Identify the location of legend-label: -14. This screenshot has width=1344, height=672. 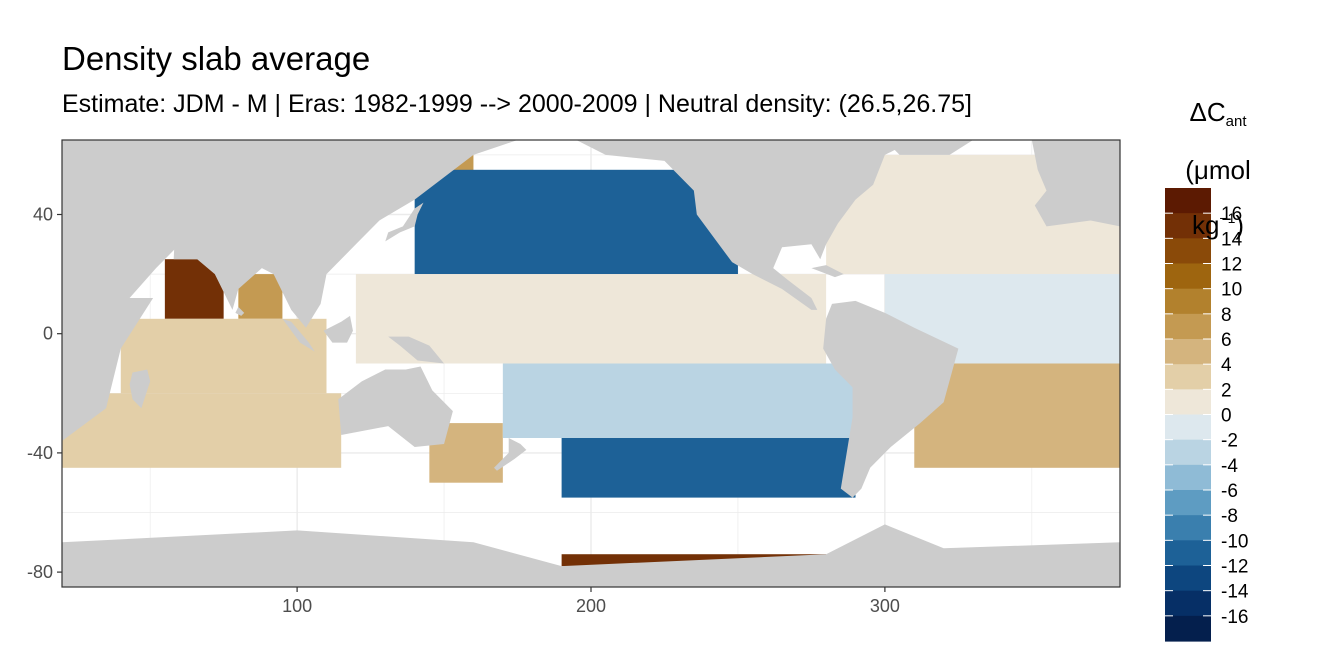
(1235, 592).